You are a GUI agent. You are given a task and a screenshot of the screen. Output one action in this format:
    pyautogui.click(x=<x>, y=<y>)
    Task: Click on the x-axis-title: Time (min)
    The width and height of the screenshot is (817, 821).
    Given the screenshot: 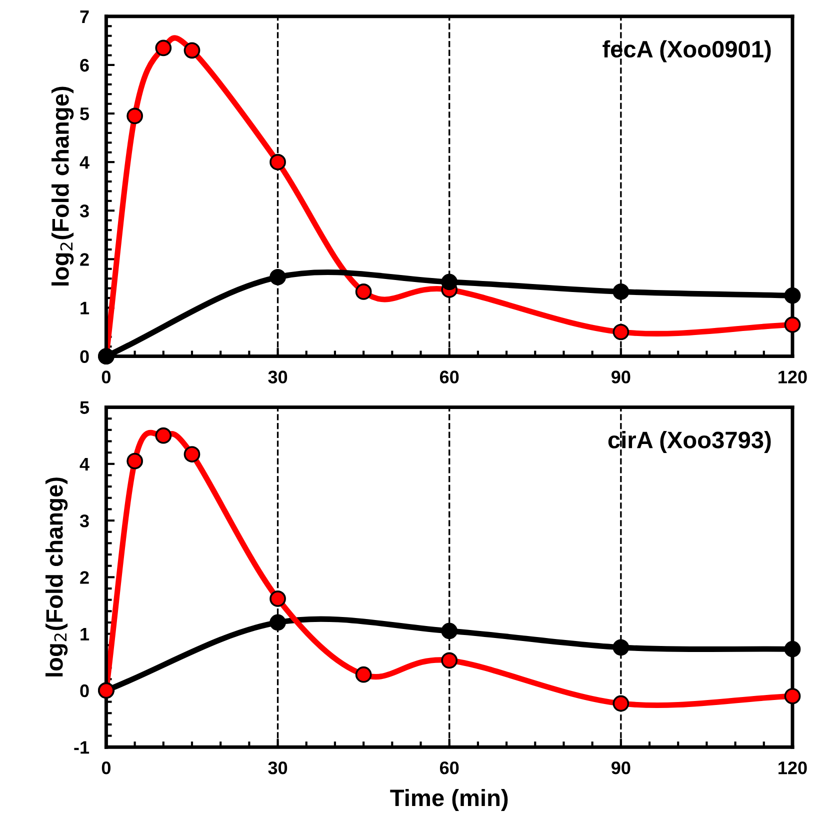 What is the action you would take?
    pyautogui.click(x=449, y=799)
    